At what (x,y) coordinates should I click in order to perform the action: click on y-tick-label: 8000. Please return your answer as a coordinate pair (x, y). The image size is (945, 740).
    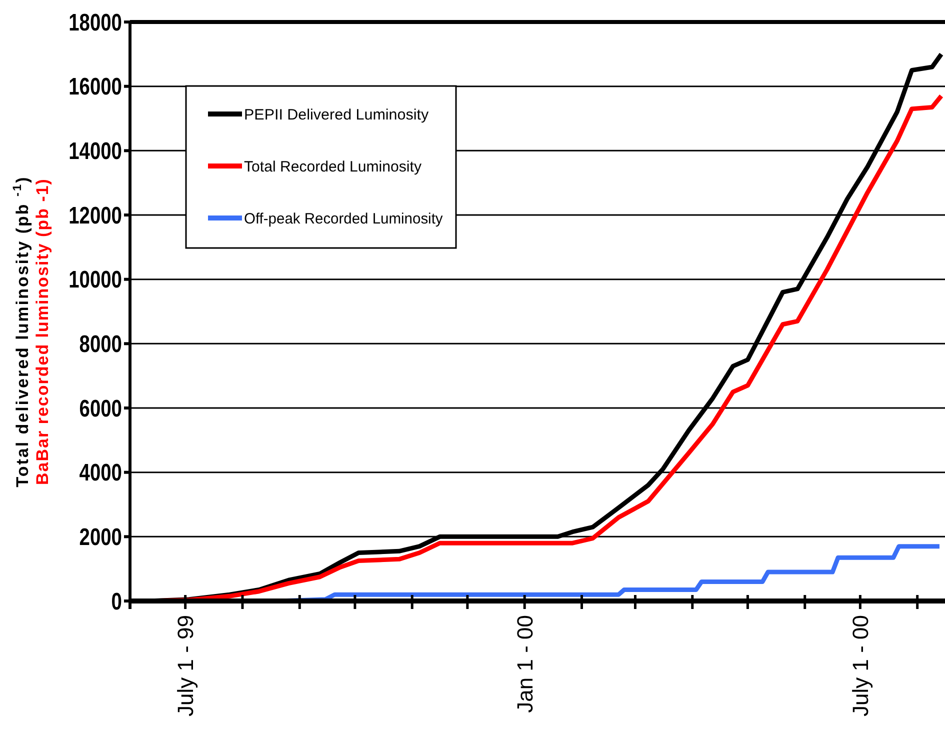
    Looking at the image, I should click on (100, 344).